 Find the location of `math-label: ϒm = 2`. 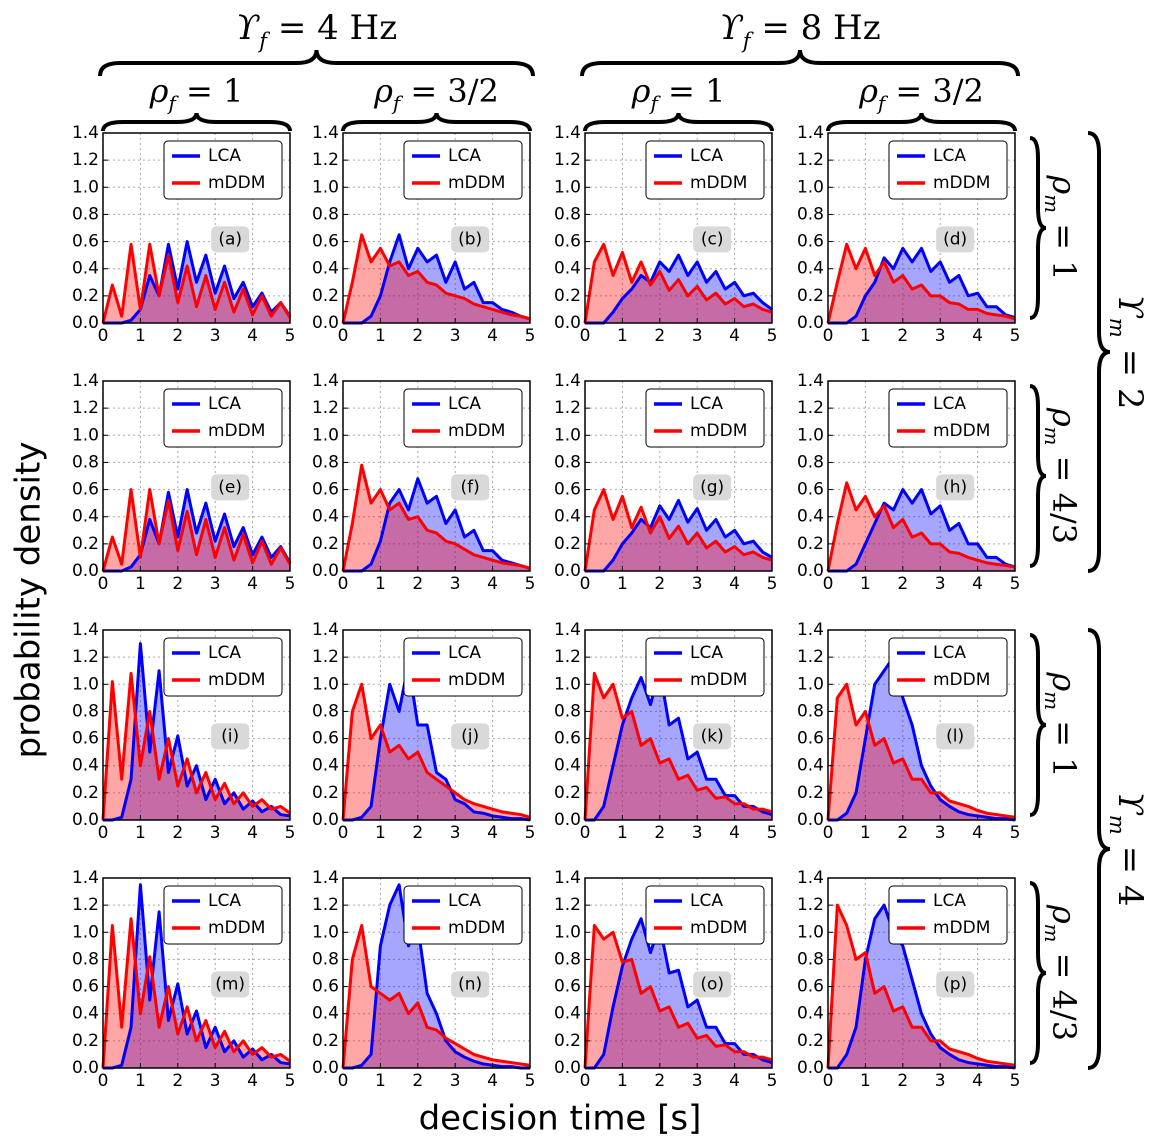

math-label: ϒm = 2 is located at coordinates (1127, 351).